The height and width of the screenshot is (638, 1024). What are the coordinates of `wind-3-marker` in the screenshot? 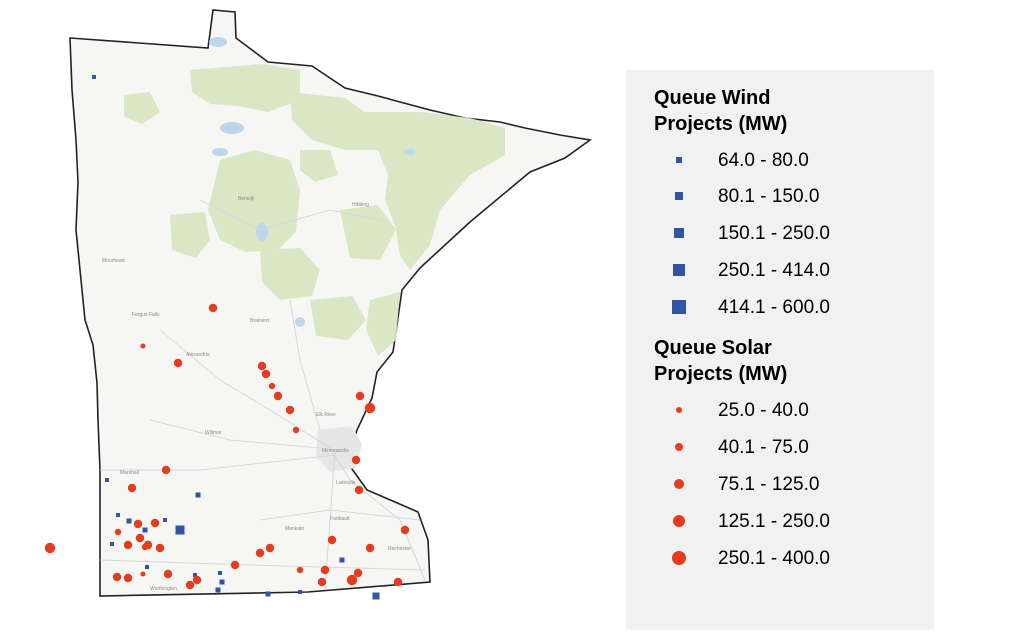 It's located at (118, 515).